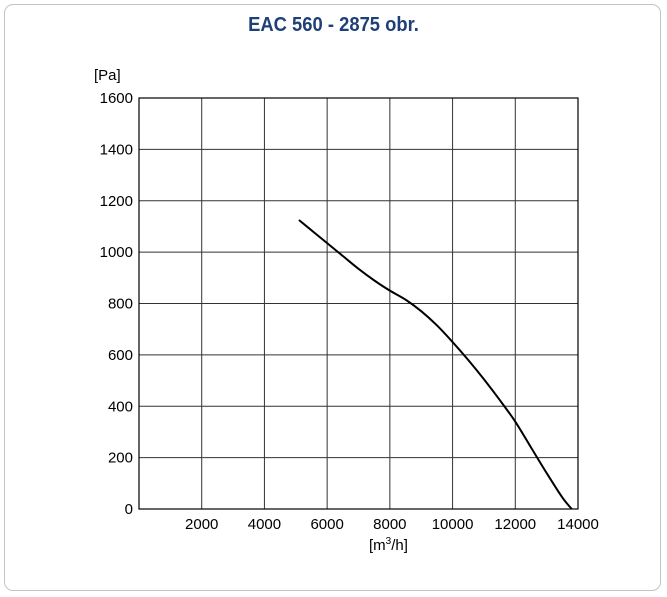  What do you see at coordinates (515, 524) in the screenshot?
I see `x-tick-label: 12000` at bounding box center [515, 524].